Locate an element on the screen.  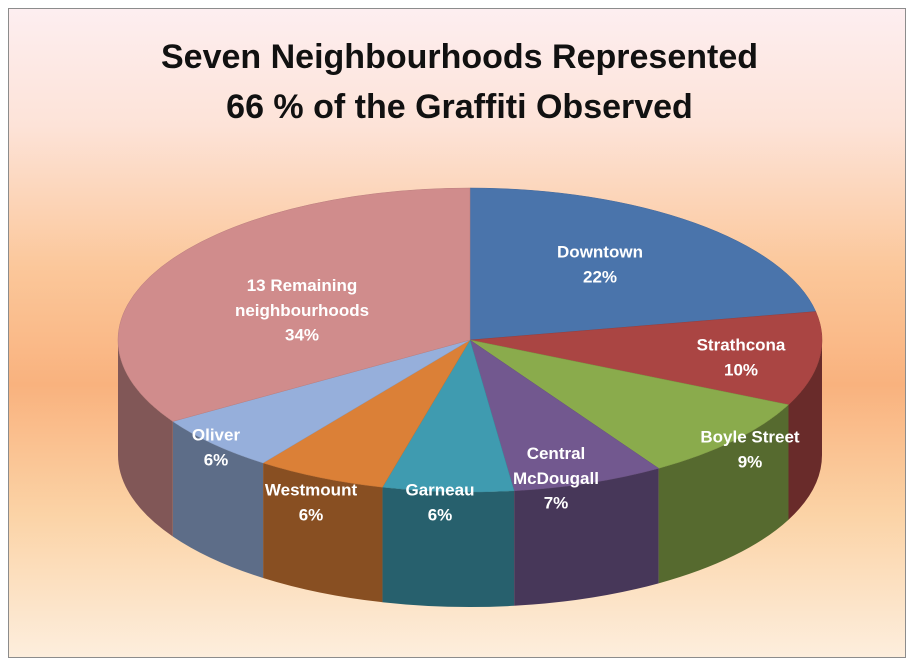
slice-label: Downtown is located at coordinates (600, 252).